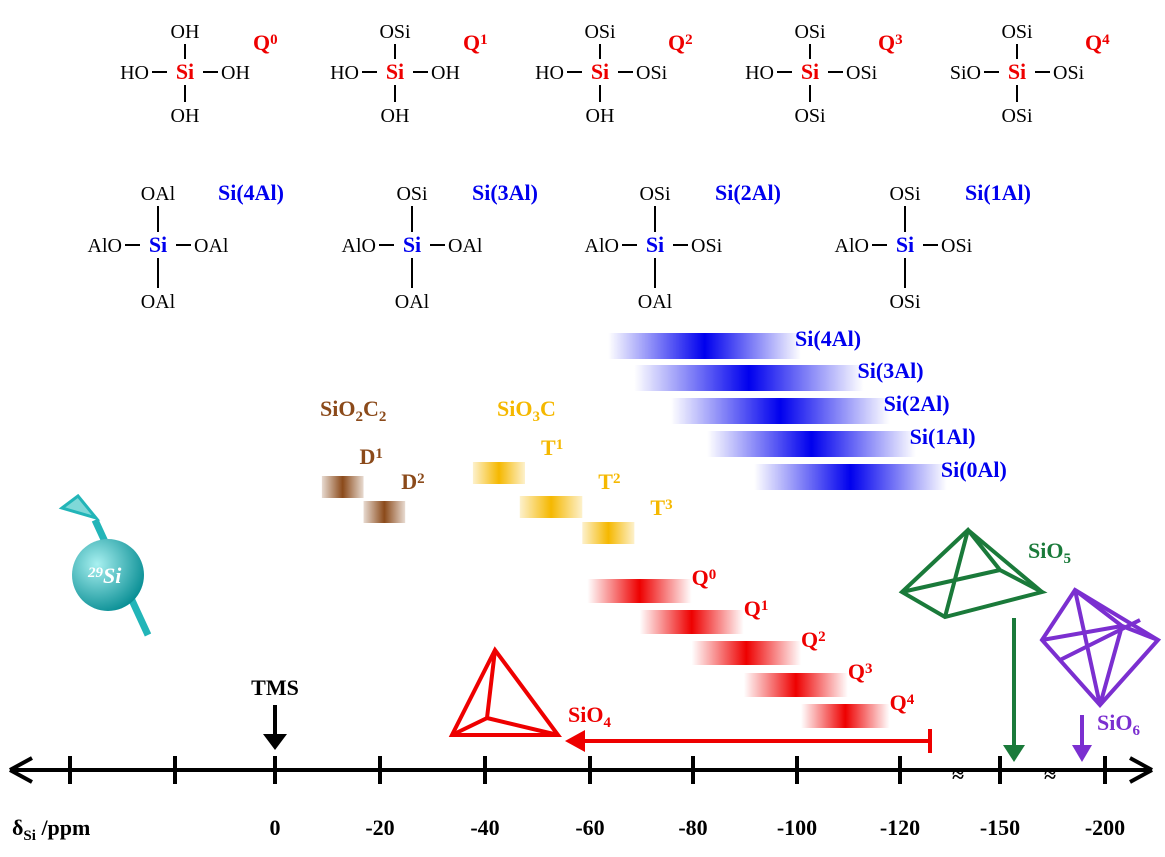 This screenshot has width=1165, height=857. I want to click on structure-label: Q2, so click(680, 42).